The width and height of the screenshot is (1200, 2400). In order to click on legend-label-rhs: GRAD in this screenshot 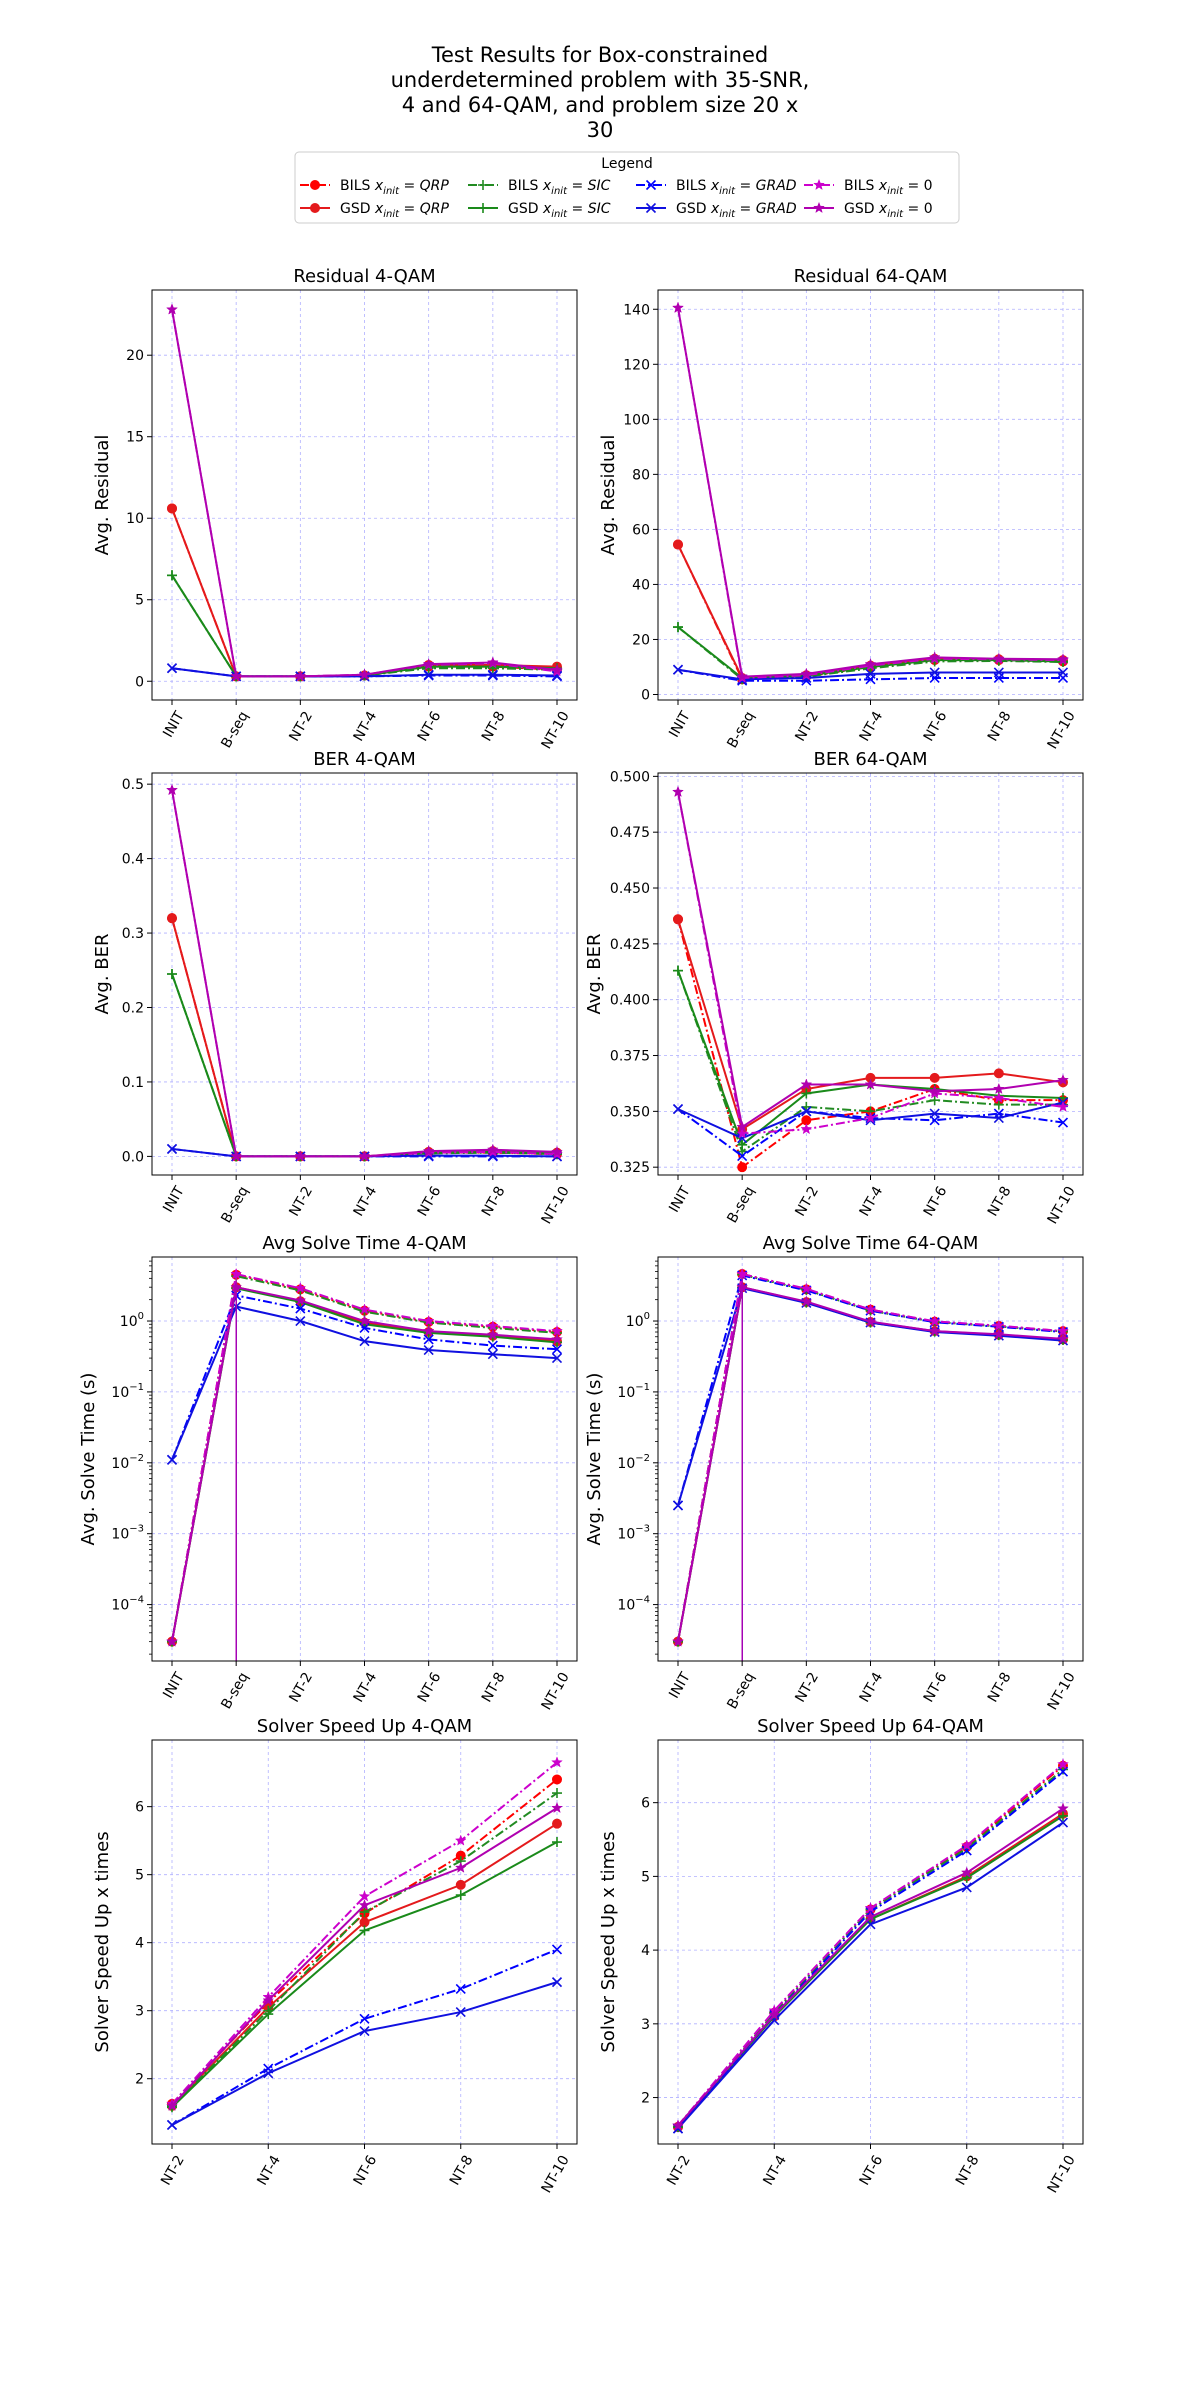, I will do `click(776, 186)`.